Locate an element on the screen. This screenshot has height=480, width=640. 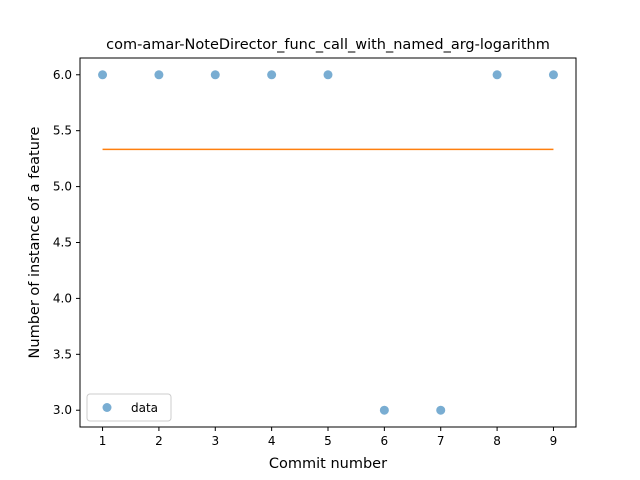
x-tick-label: 9 is located at coordinates (554, 441).